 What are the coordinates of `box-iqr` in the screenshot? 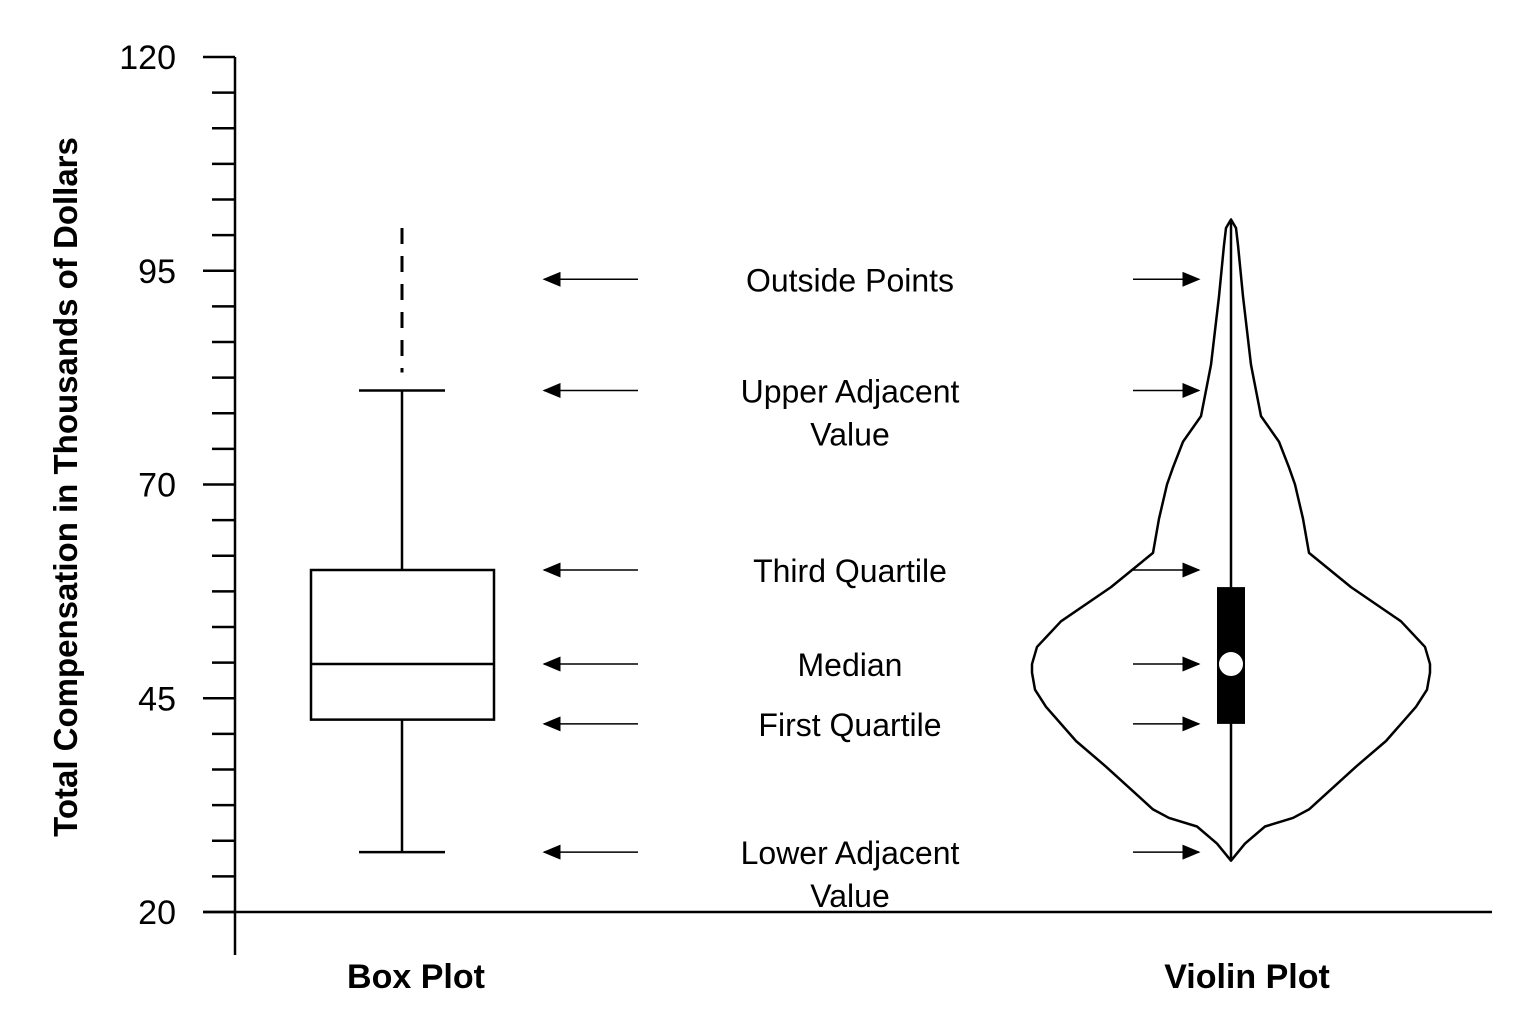 It's located at (402, 644).